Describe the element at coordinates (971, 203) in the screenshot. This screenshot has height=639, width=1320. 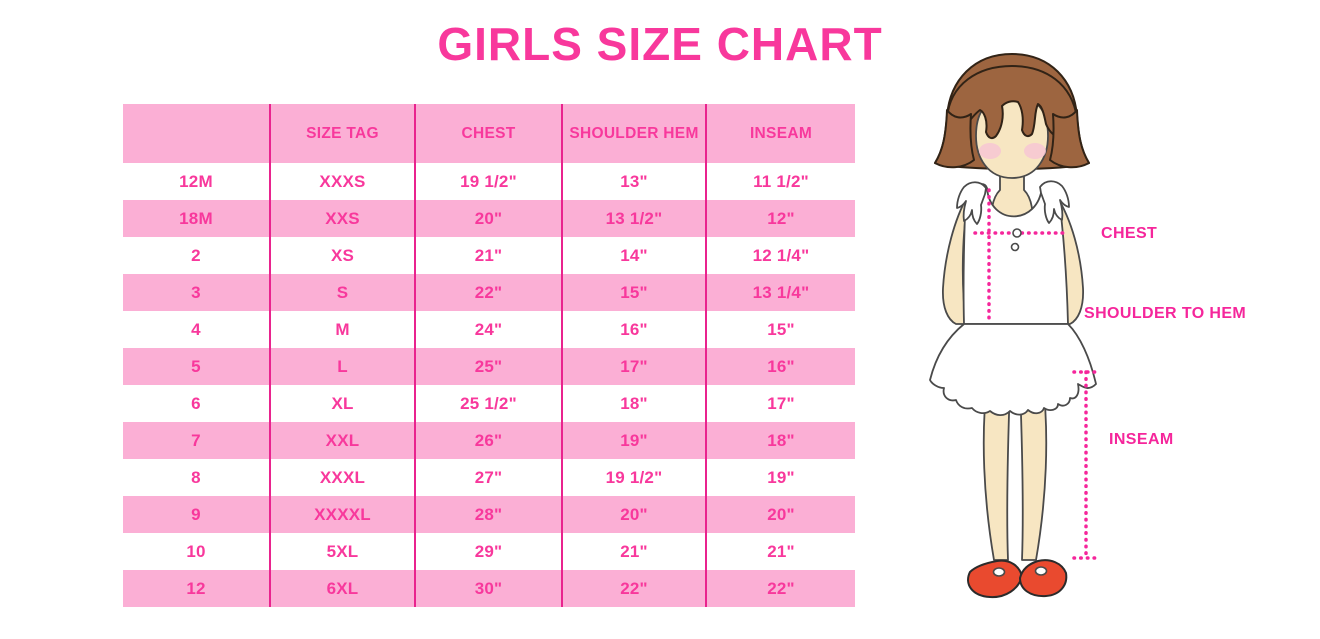
I see `left-shoulder-ruffle` at that location.